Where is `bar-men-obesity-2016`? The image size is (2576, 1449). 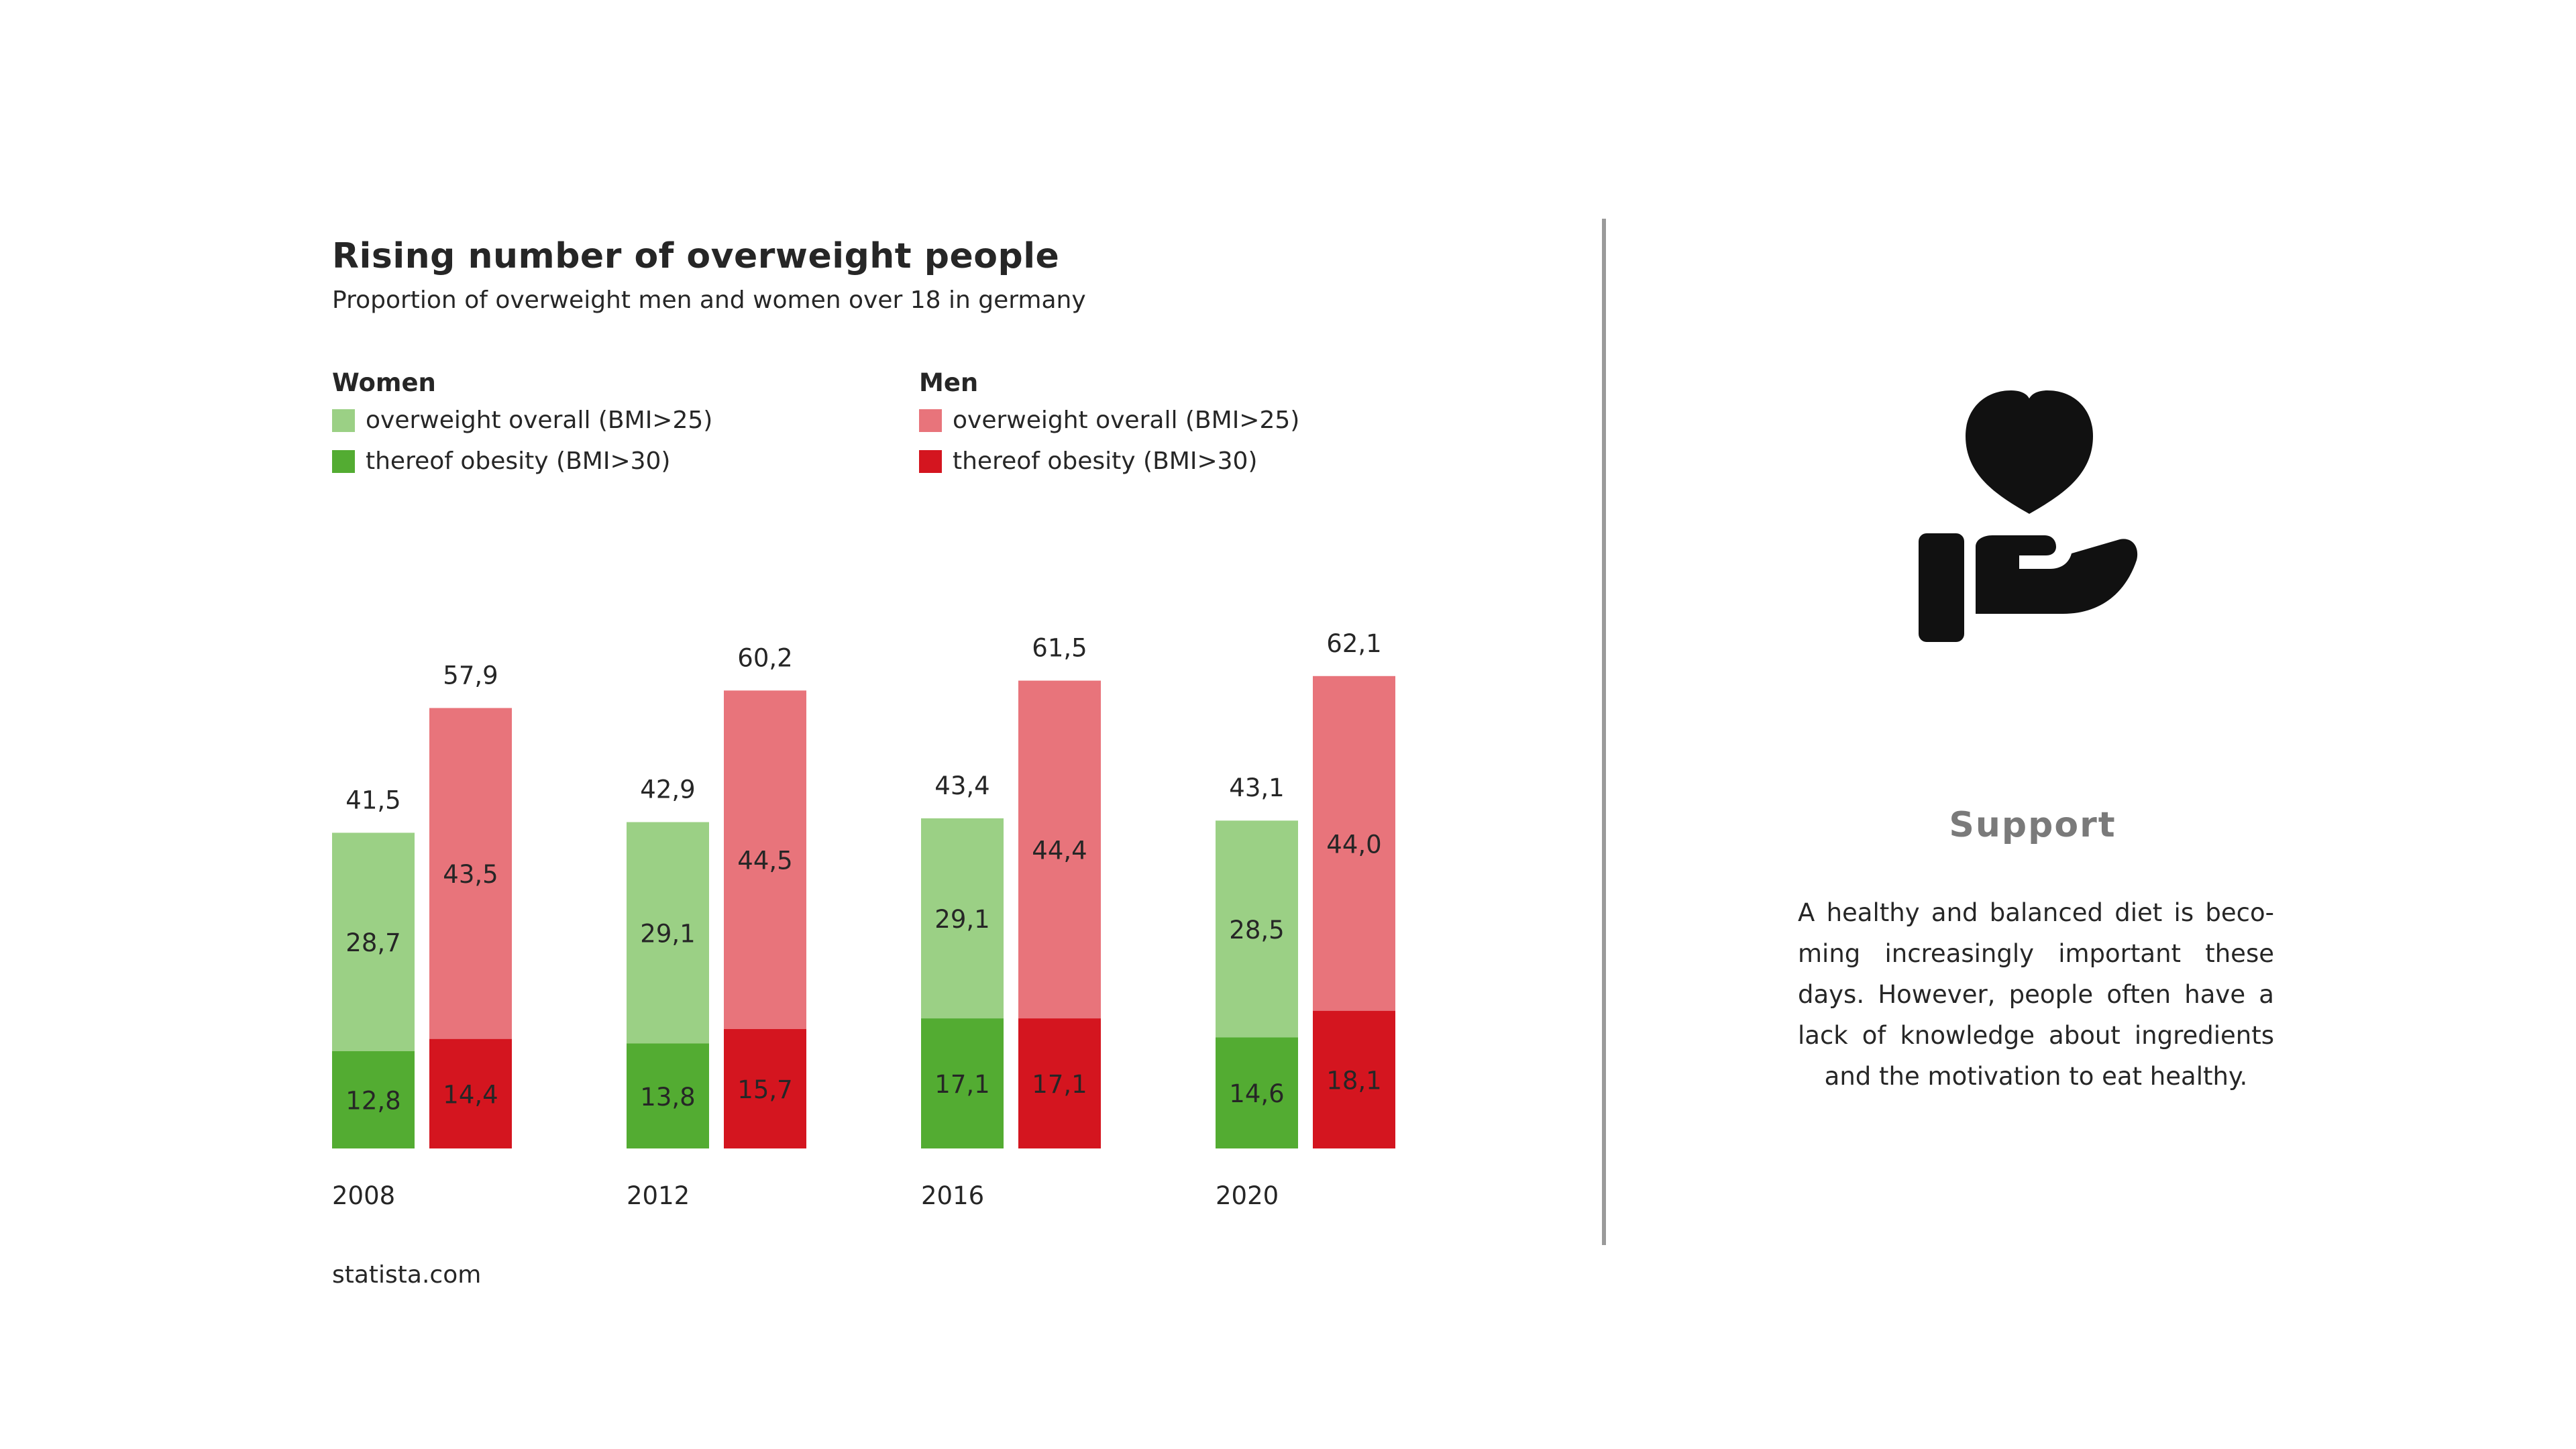 bar-men-obesity-2016 is located at coordinates (1059, 1083).